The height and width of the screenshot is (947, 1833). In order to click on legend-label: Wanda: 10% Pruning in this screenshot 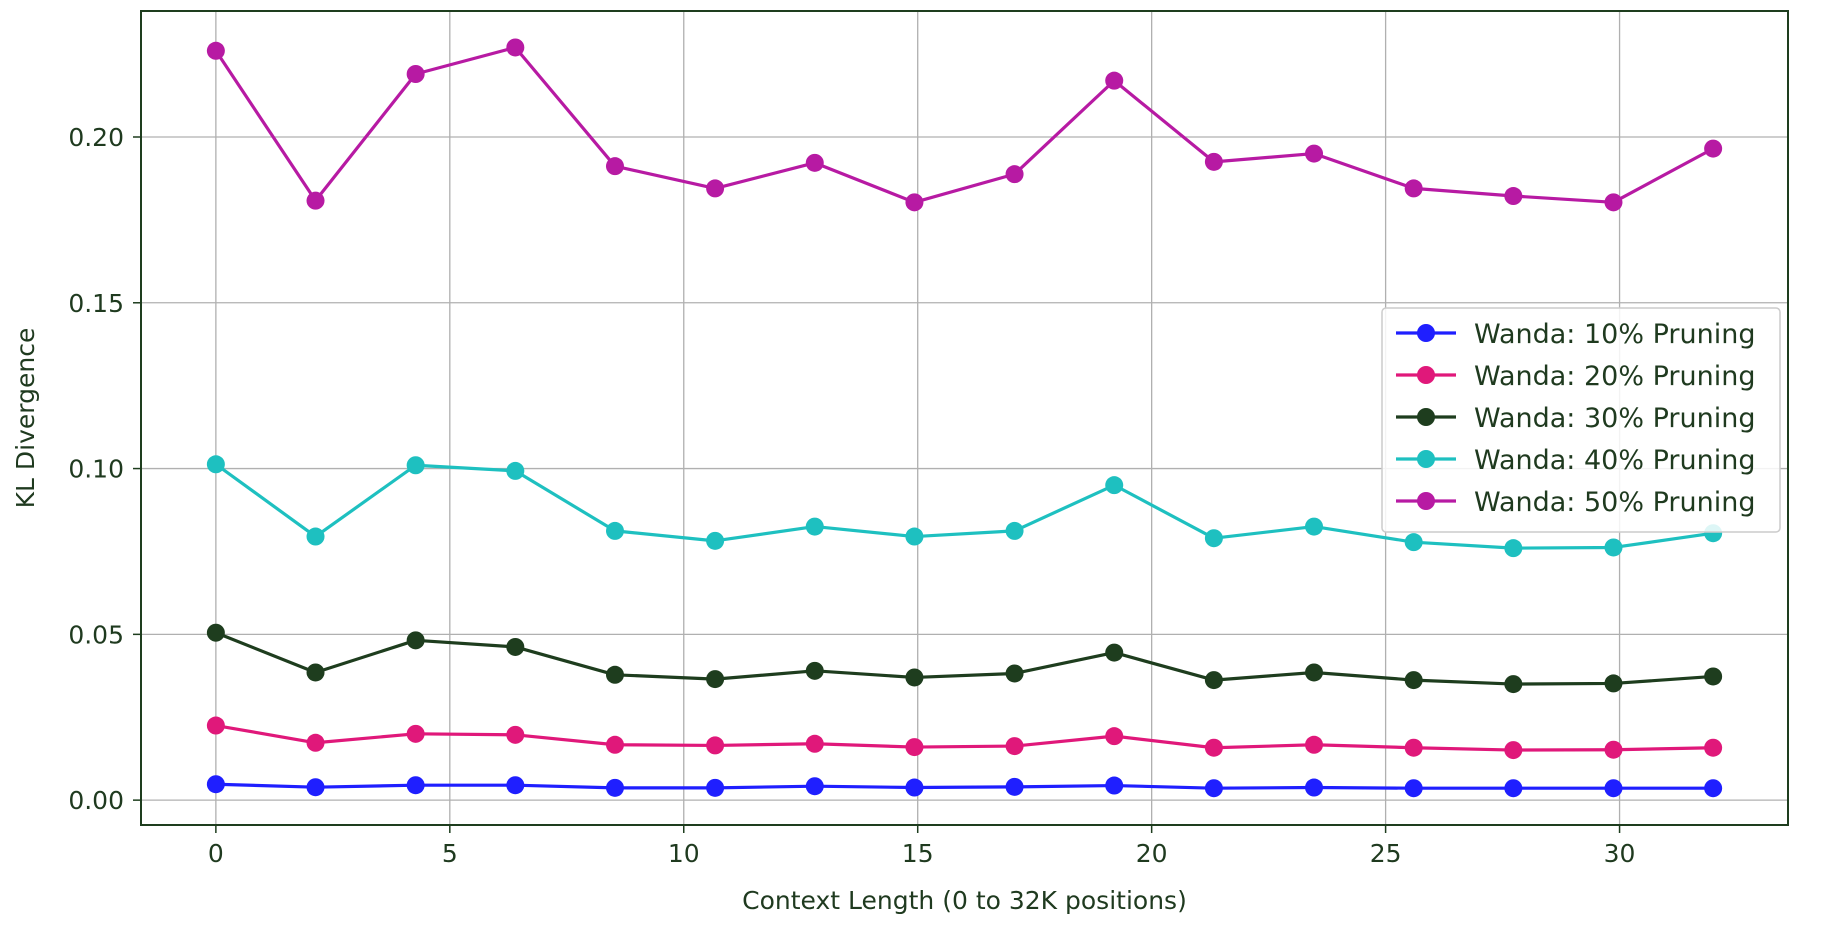, I will do `click(1614, 334)`.